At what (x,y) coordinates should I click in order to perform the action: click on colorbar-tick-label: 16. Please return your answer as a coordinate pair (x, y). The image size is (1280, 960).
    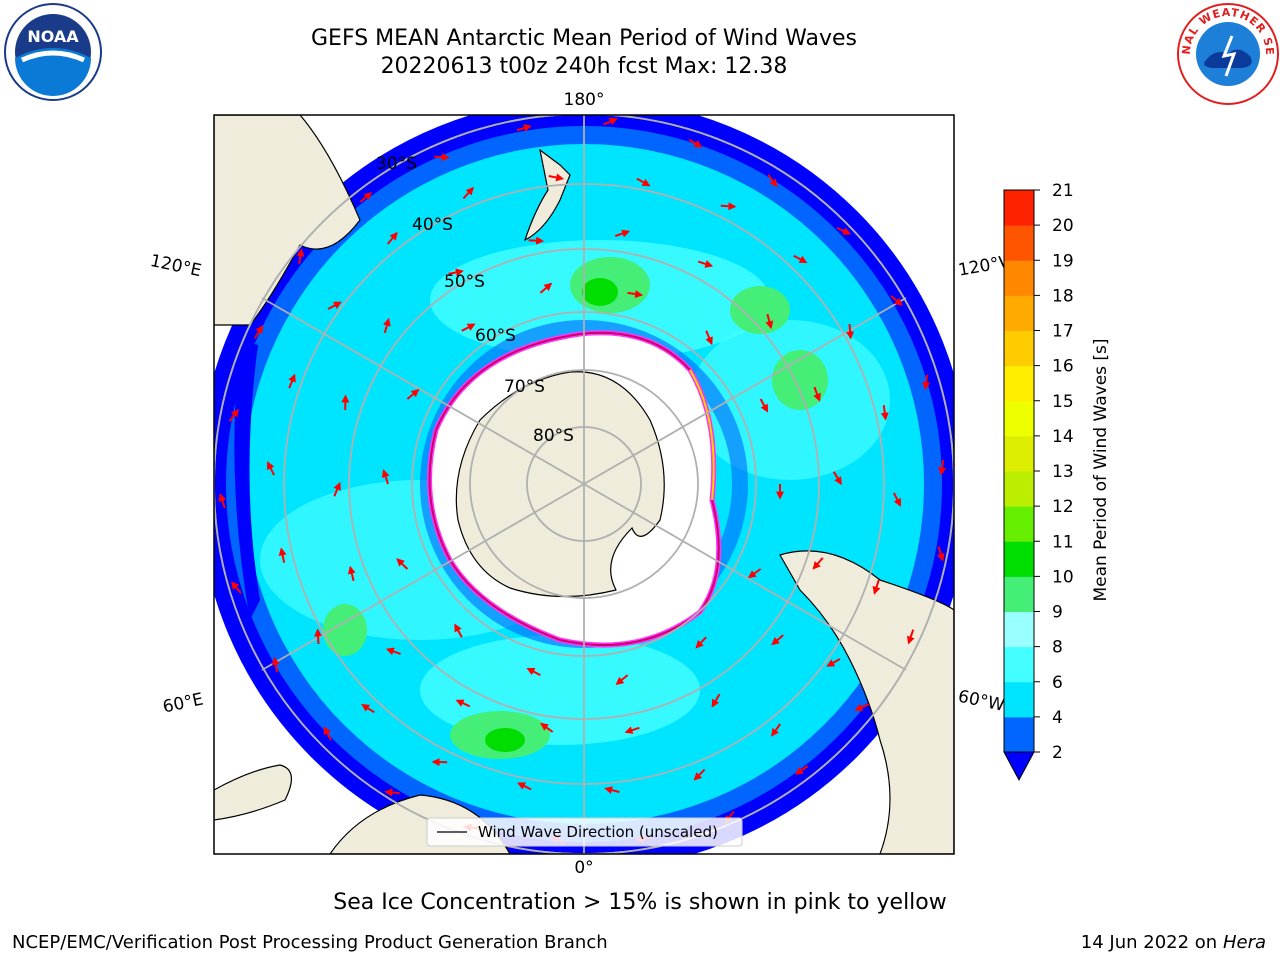
    Looking at the image, I should click on (1063, 367).